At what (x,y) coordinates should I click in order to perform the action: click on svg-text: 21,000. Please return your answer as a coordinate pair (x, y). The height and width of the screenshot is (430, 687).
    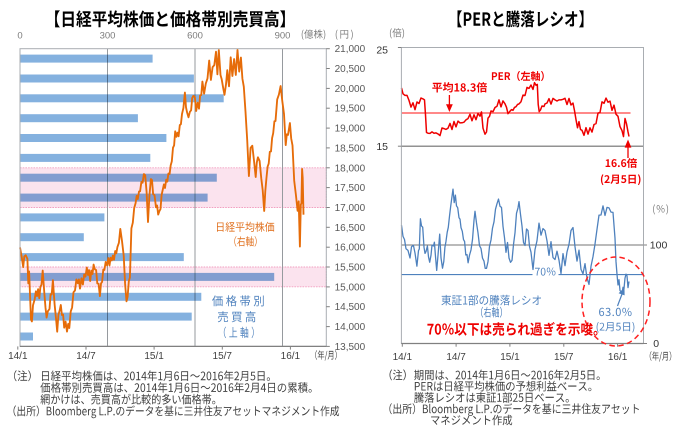
    Looking at the image, I should click on (350, 49).